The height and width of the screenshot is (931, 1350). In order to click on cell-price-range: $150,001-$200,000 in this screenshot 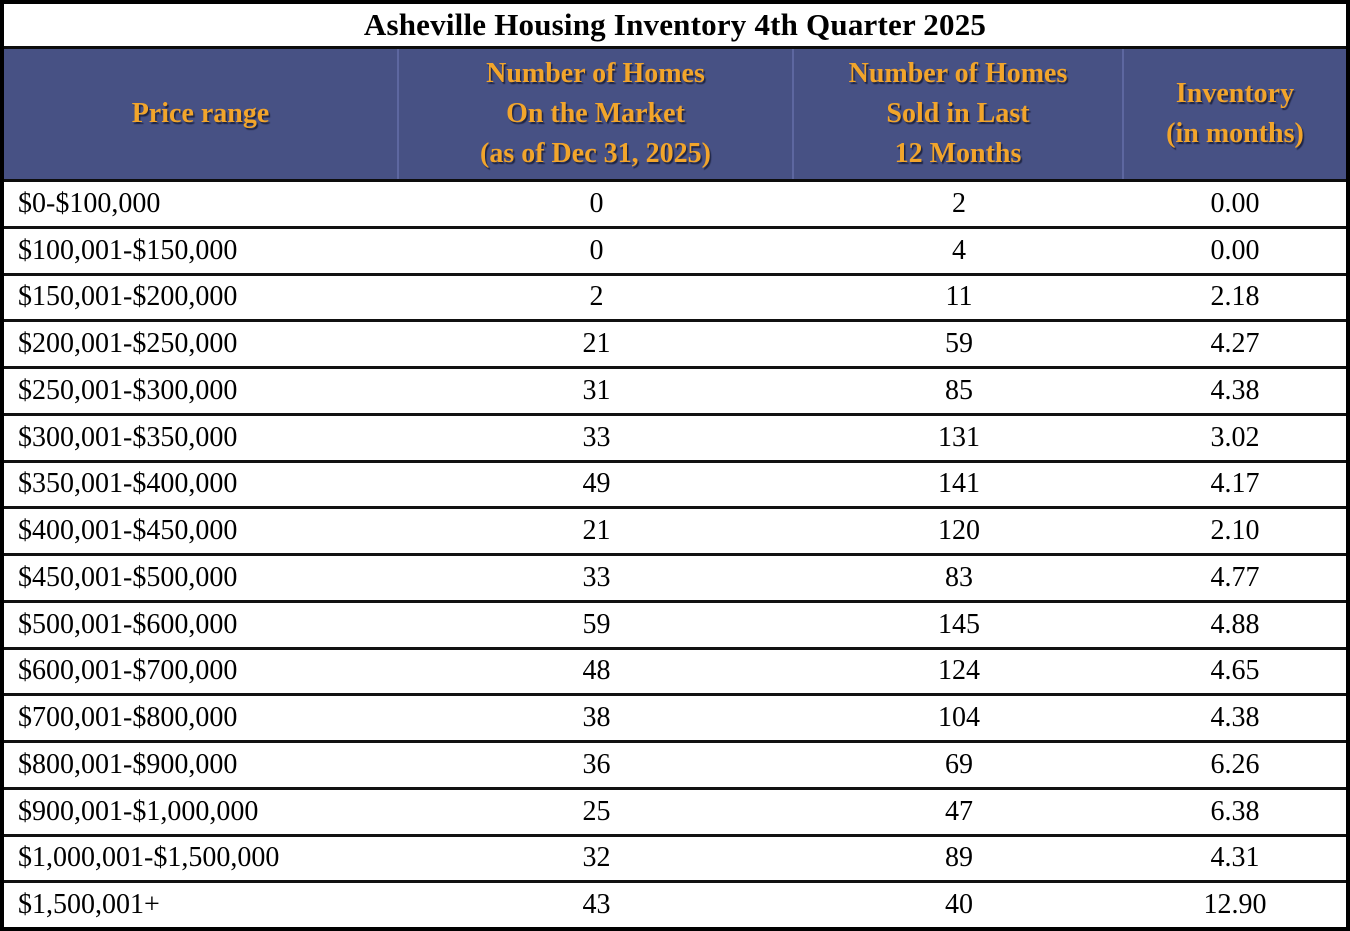, I will do `click(128, 297)`.